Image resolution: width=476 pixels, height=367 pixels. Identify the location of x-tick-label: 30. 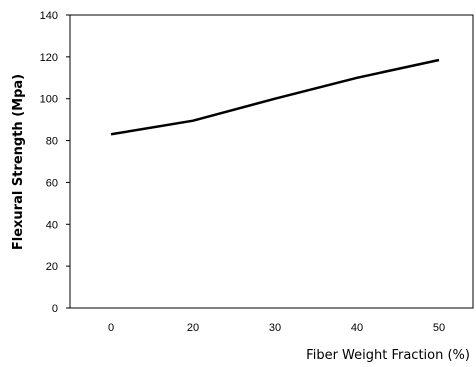
(275, 328).